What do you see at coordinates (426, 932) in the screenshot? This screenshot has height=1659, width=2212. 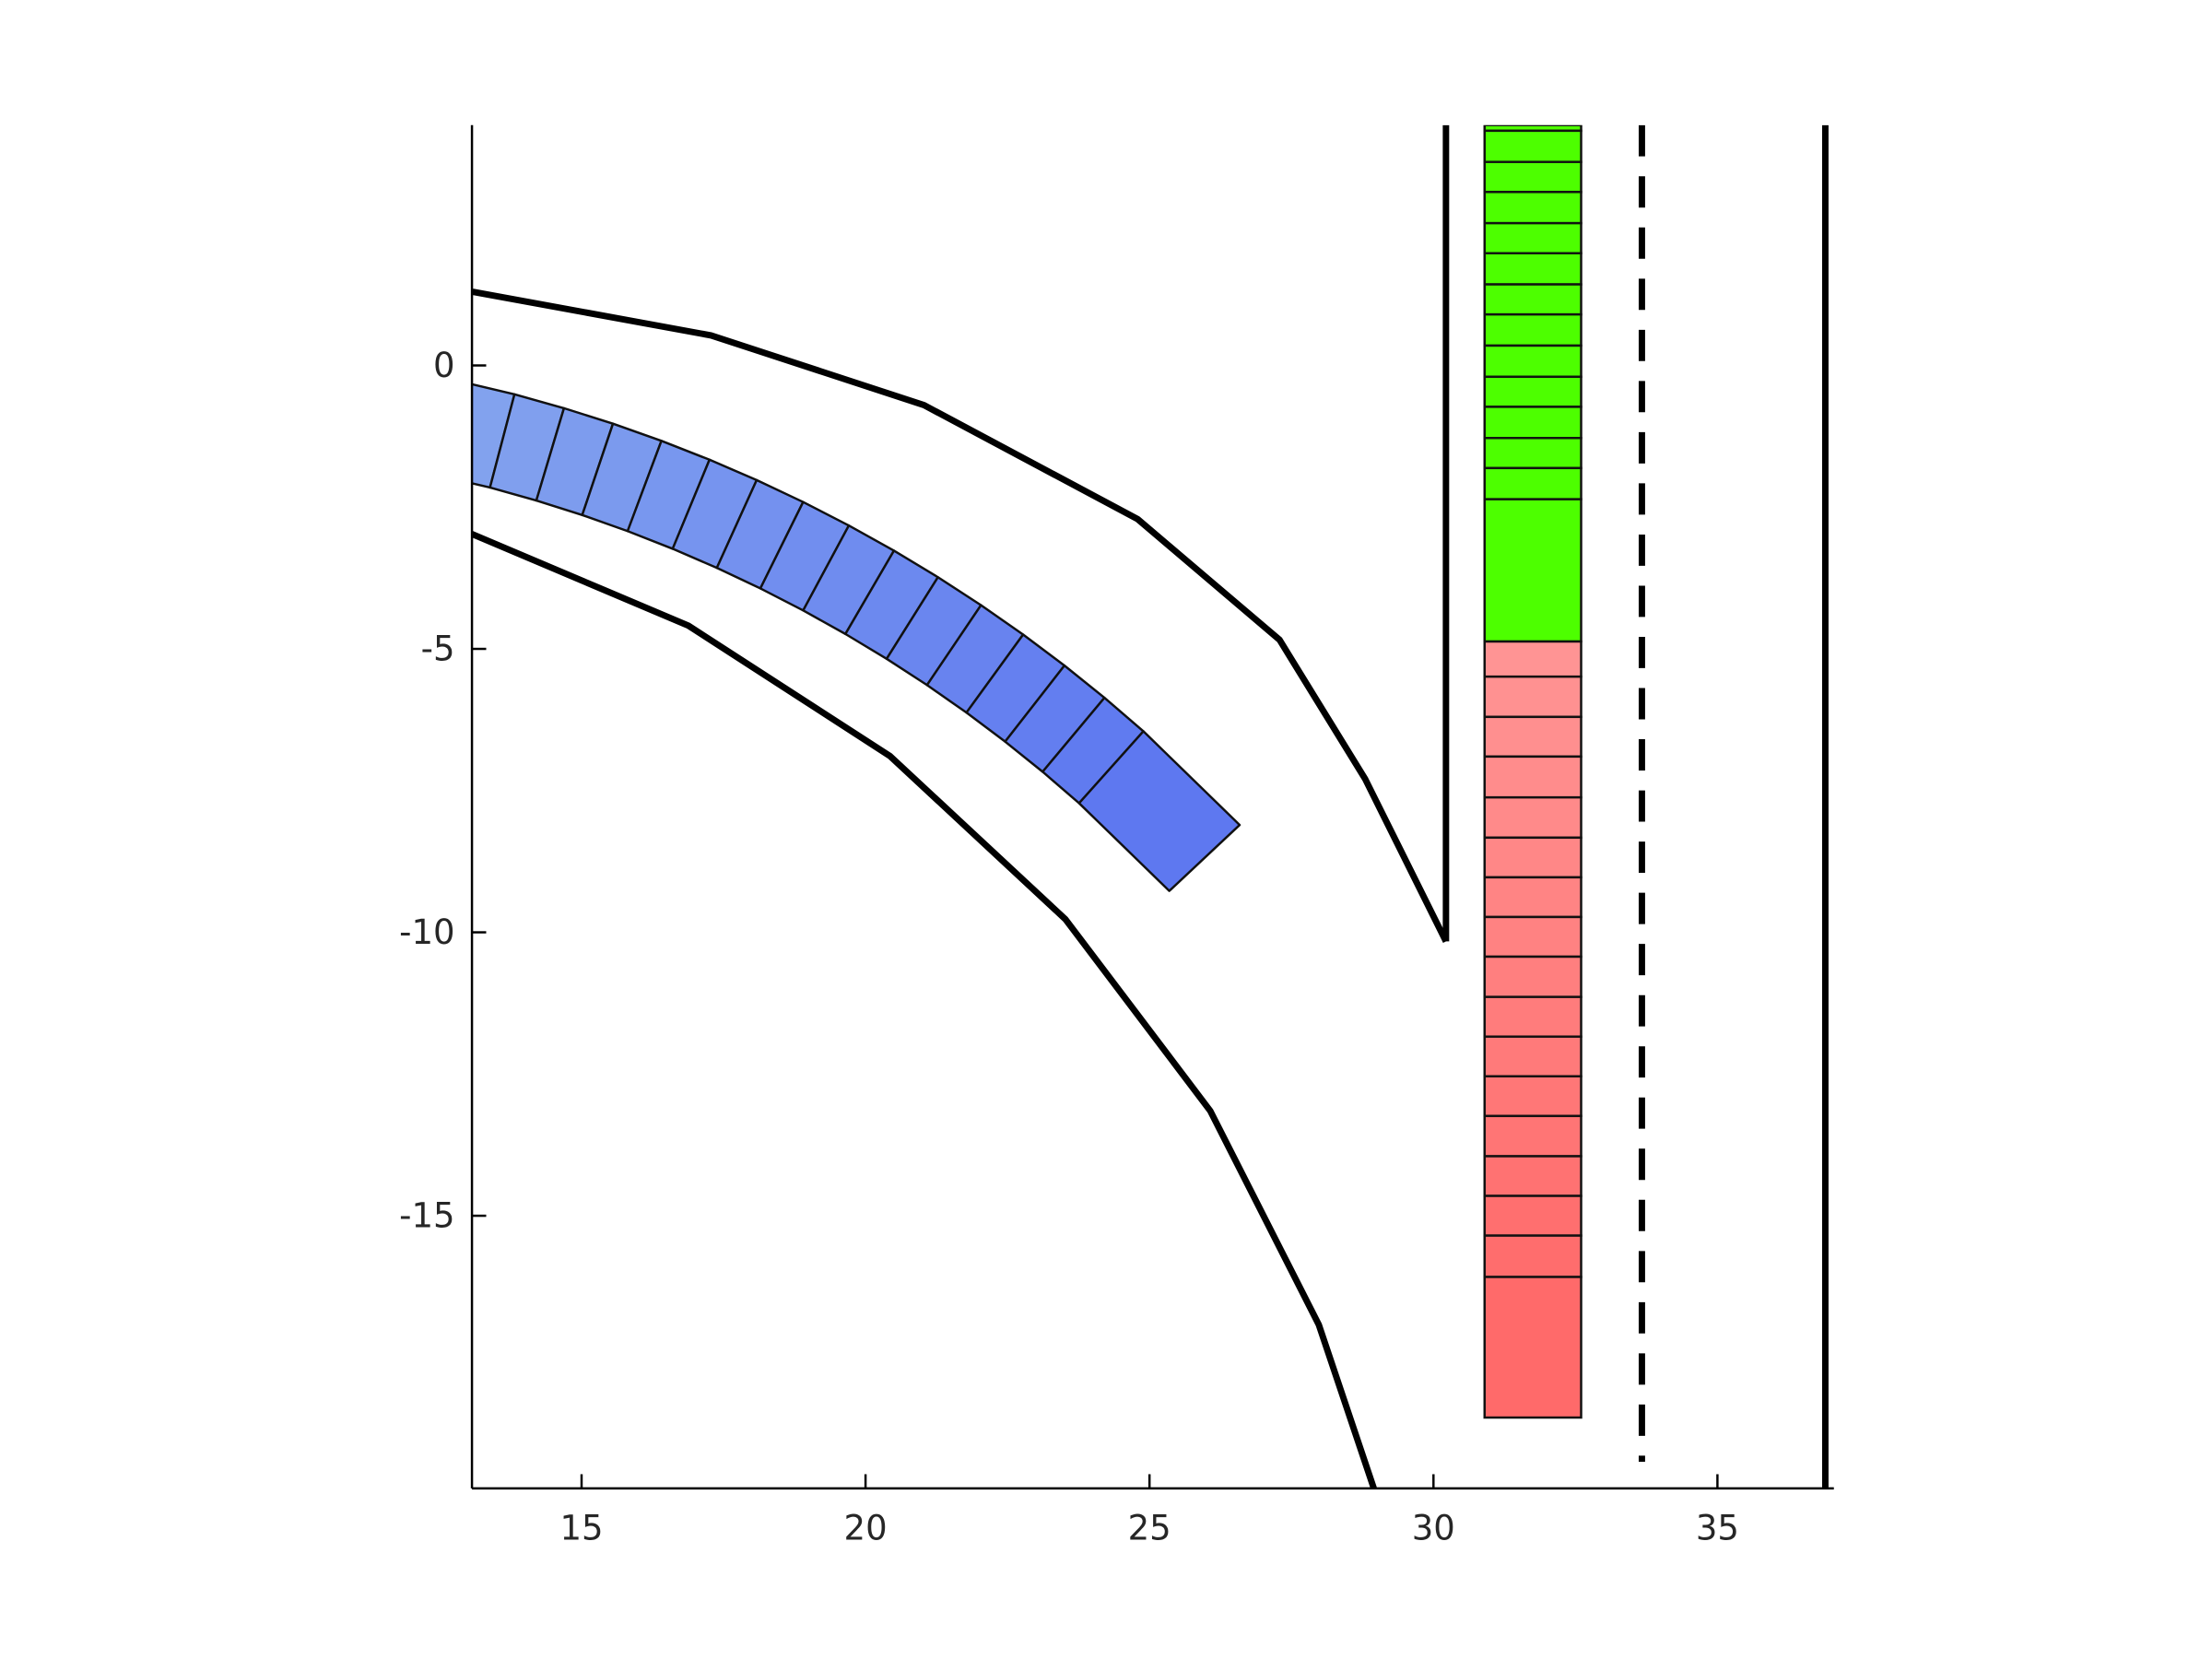 I see `y-tick-label: -10` at bounding box center [426, 932].